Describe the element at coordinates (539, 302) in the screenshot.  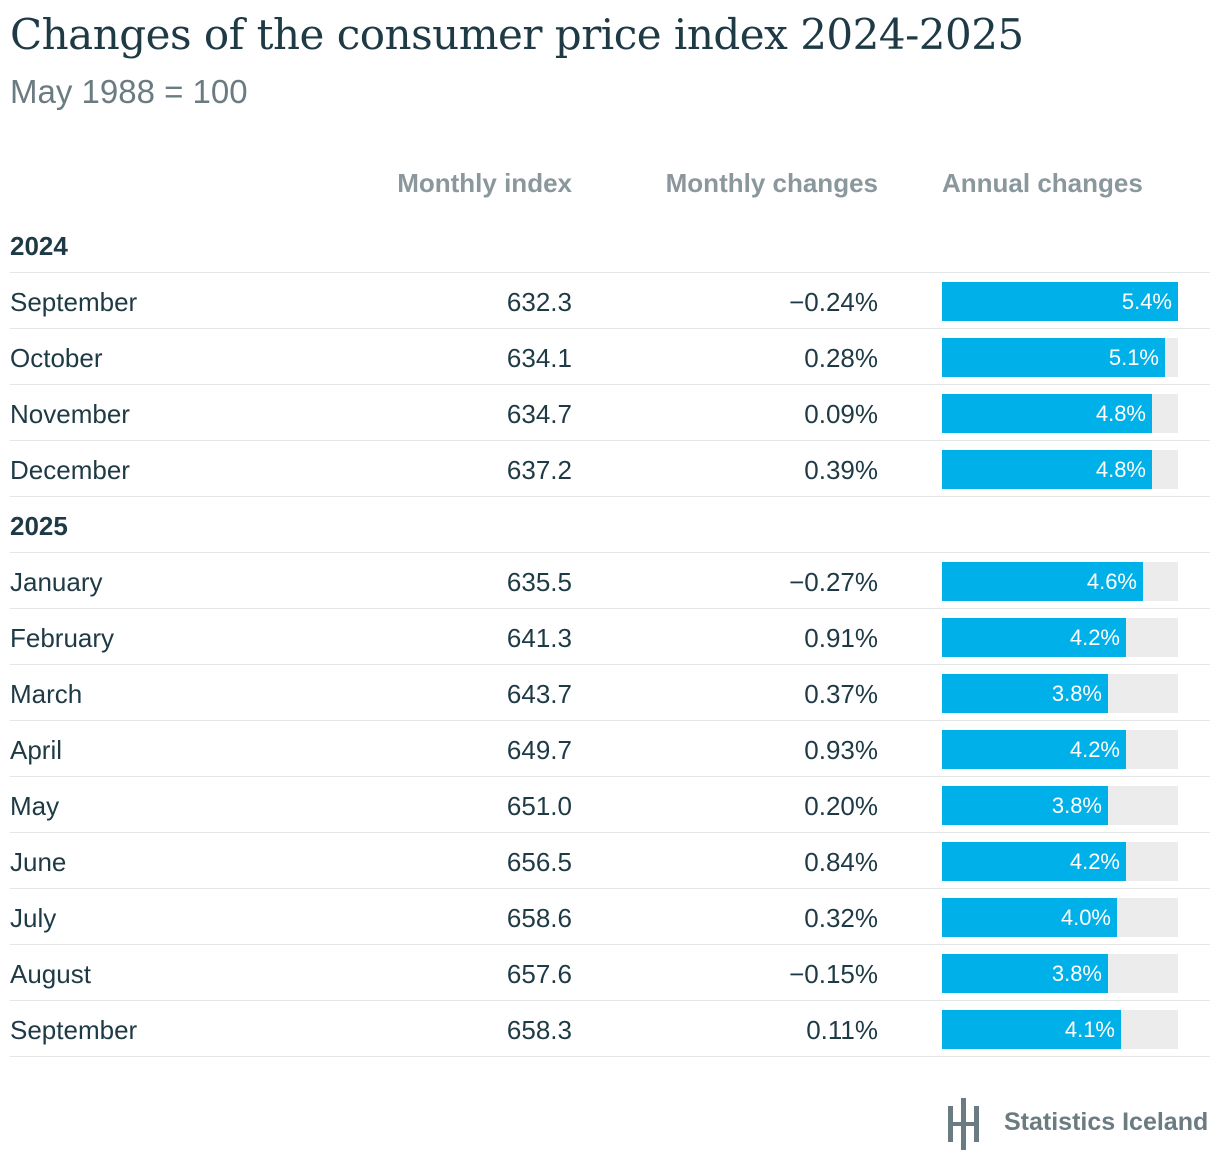
I see `monthly-index-value: 632.3` at that location.